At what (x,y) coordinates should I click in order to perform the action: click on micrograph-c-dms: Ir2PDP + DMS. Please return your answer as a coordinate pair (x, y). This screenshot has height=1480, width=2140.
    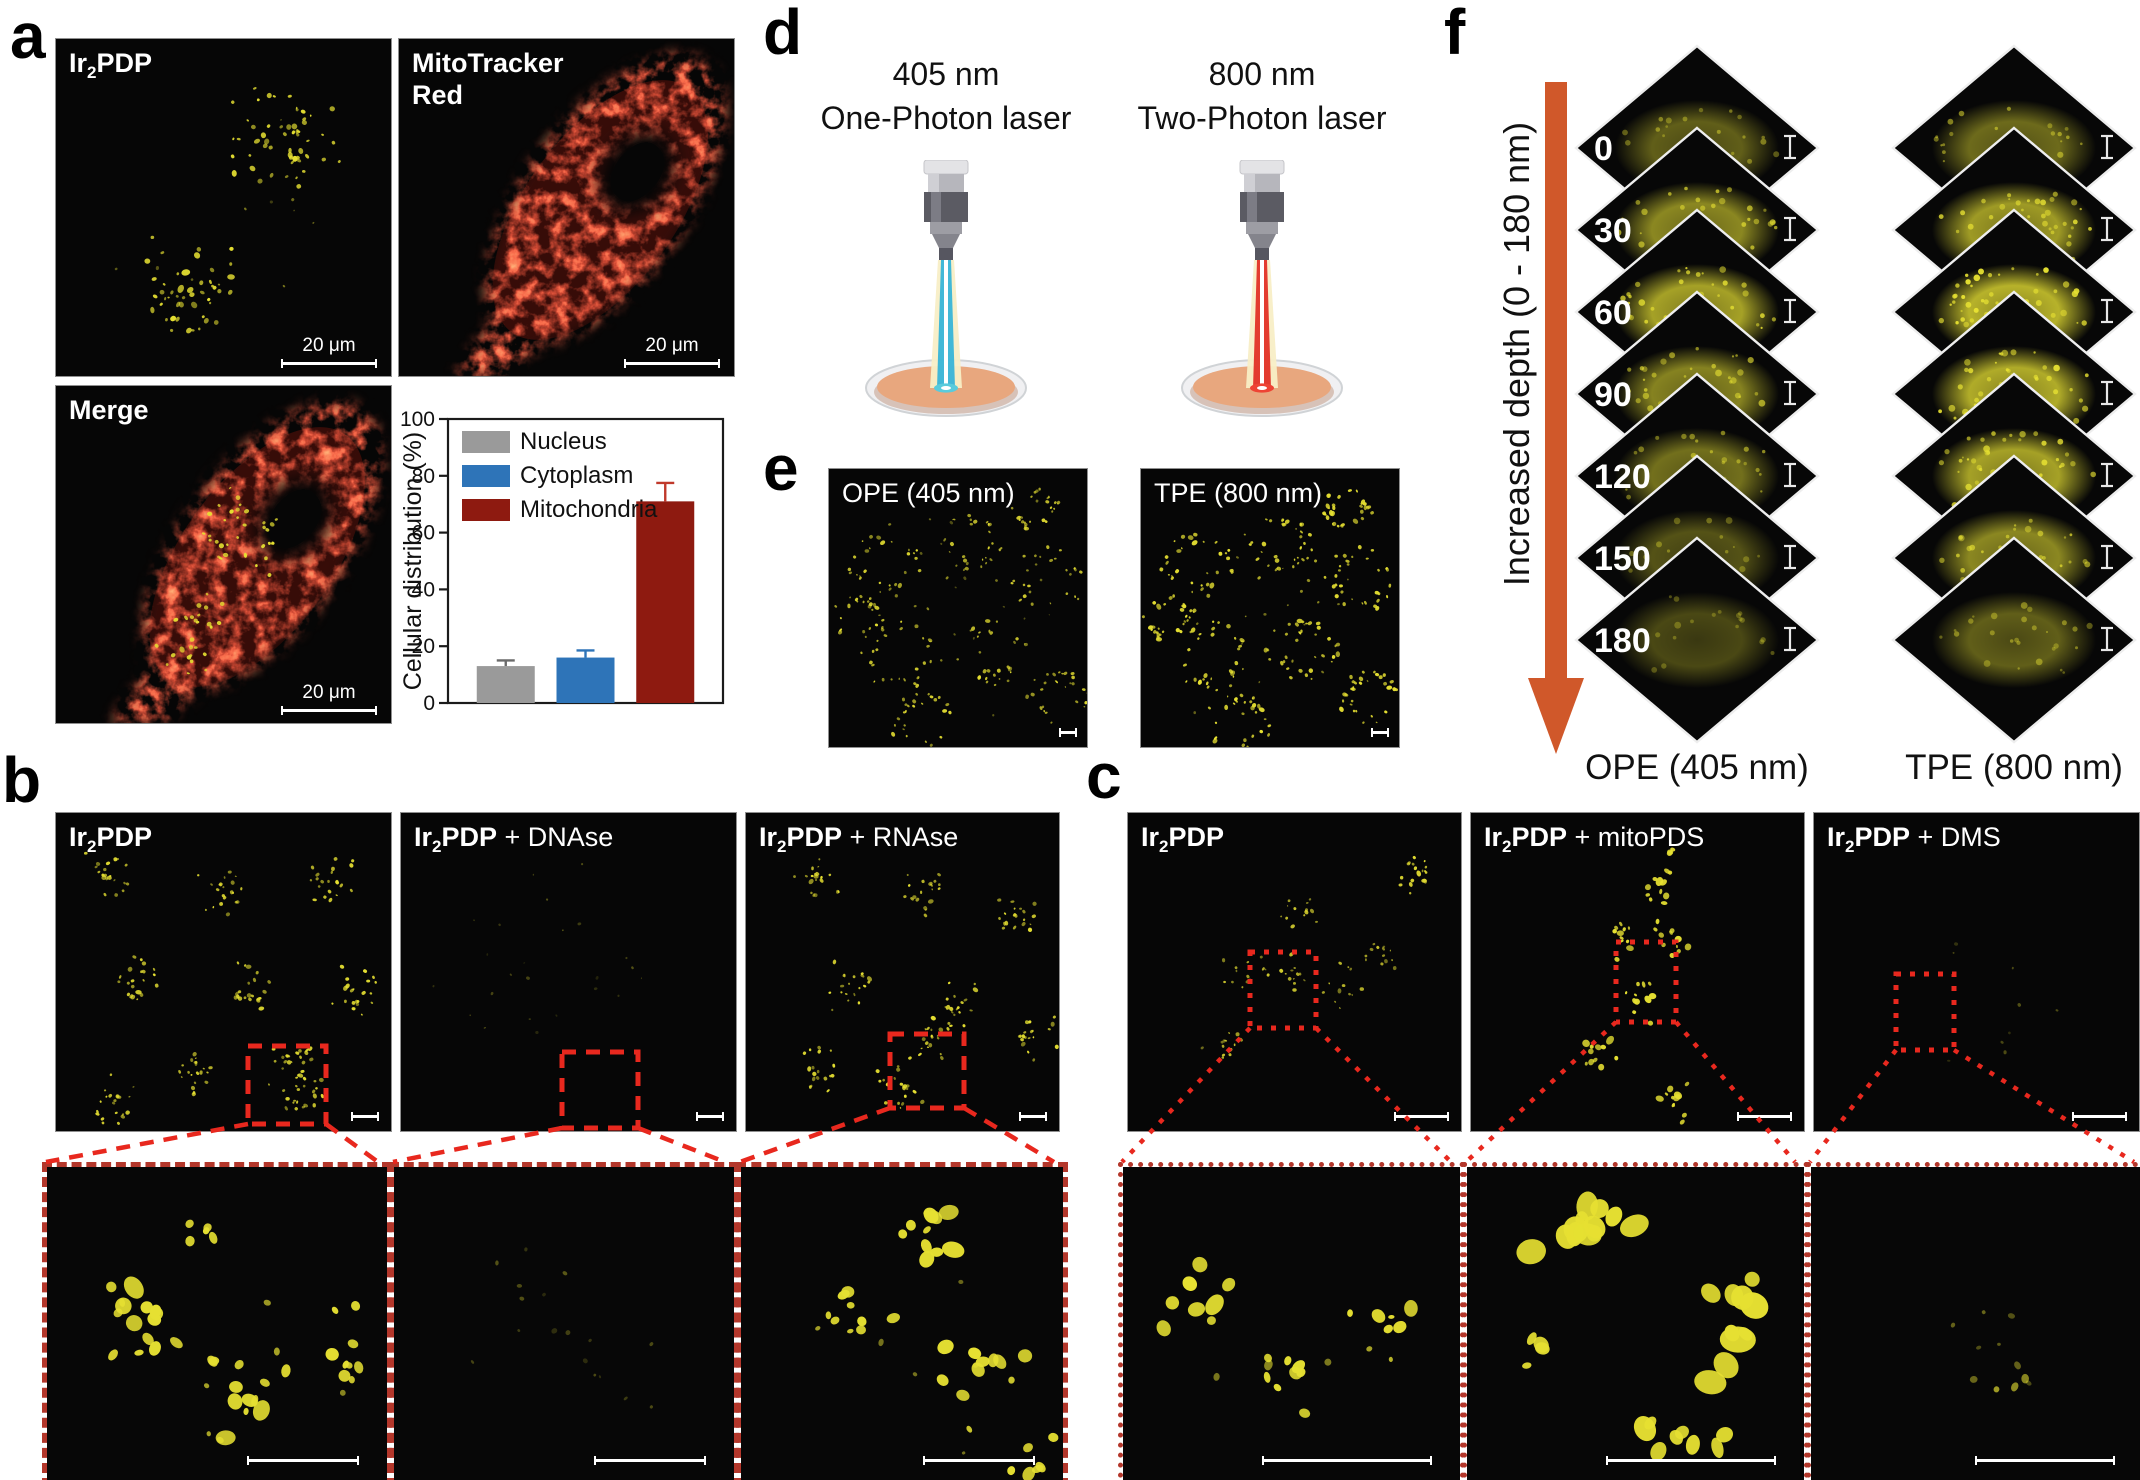
    Looking at the image, I should click on (1976, 972).